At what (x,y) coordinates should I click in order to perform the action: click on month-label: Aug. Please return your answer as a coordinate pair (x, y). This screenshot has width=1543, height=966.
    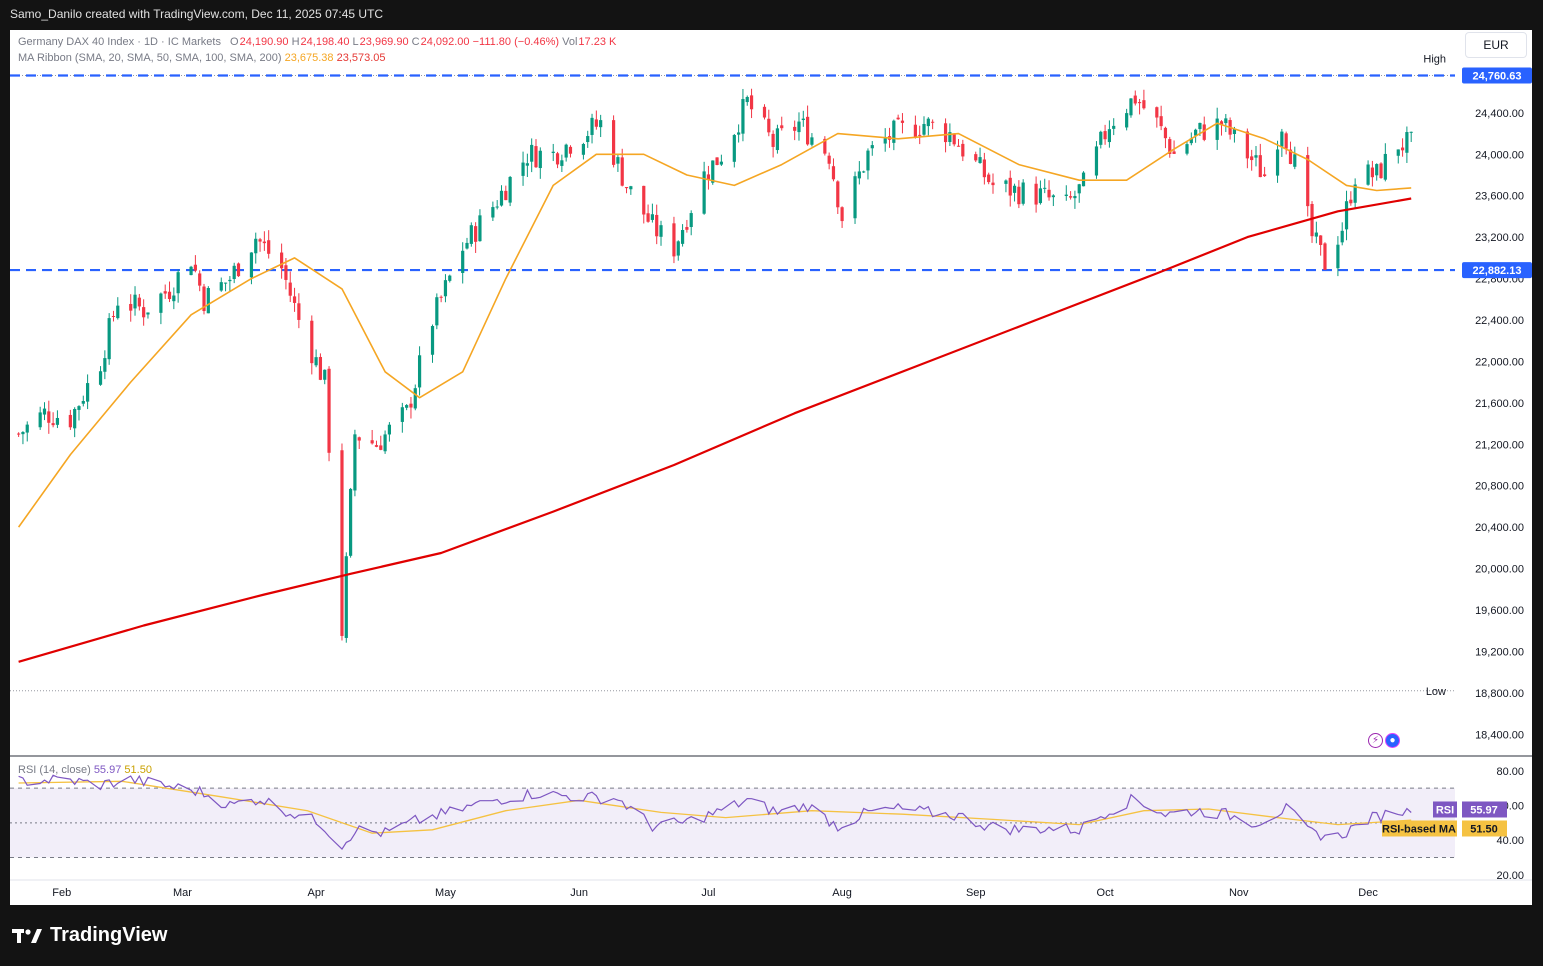
    Looking at the image, I should click on (842, 893).